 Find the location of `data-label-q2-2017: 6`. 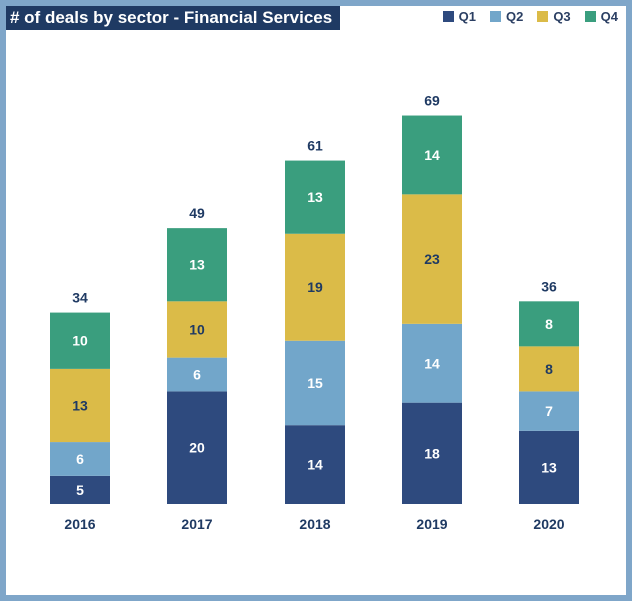

data-label-q2-2017: 6 is located at coordinates (197, 375).